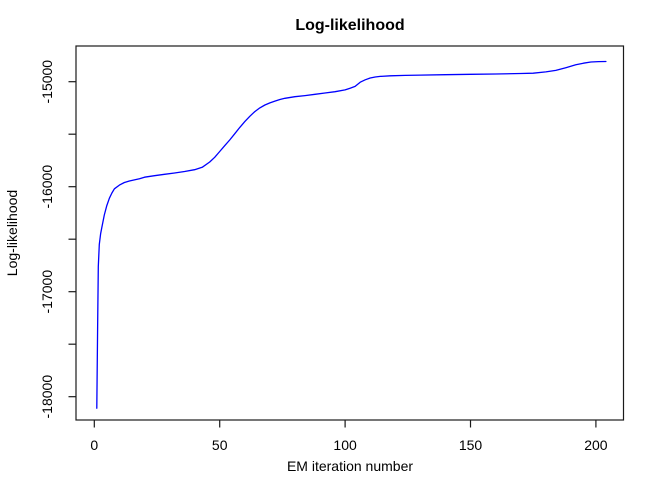 This screenshot has width=672, height=485. Describe the element at coordinates (47, 397) in the screenshot. I see `y-tick-label: -18000` at that location.